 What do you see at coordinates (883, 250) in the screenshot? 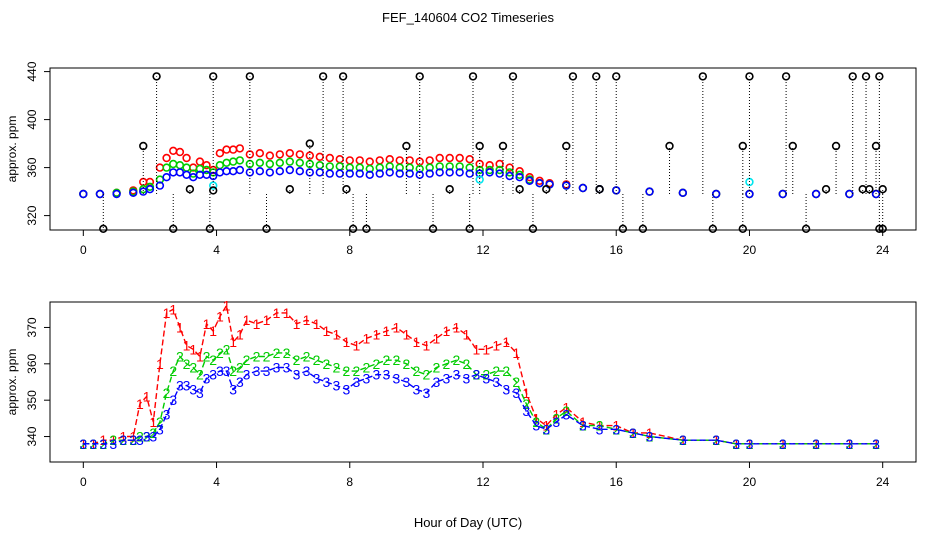
I see `x-tick-label: 24` at bounding box center [883, 250].